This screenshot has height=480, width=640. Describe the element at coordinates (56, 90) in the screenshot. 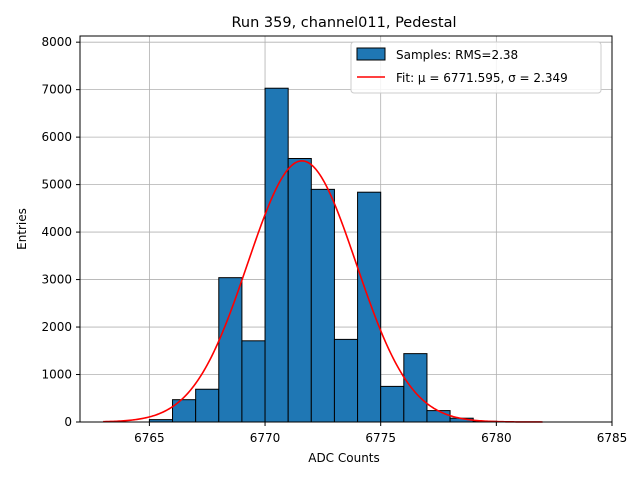

I see `y-tick-label: 7000` at that location.